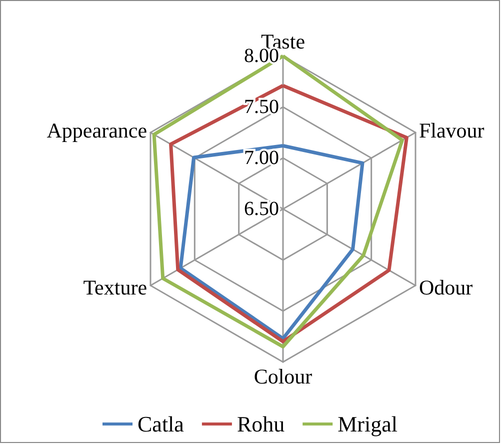 The width and height of the screenshot is (502, 445). I want to click on spoke-label: Flavour, so click(451, 130).